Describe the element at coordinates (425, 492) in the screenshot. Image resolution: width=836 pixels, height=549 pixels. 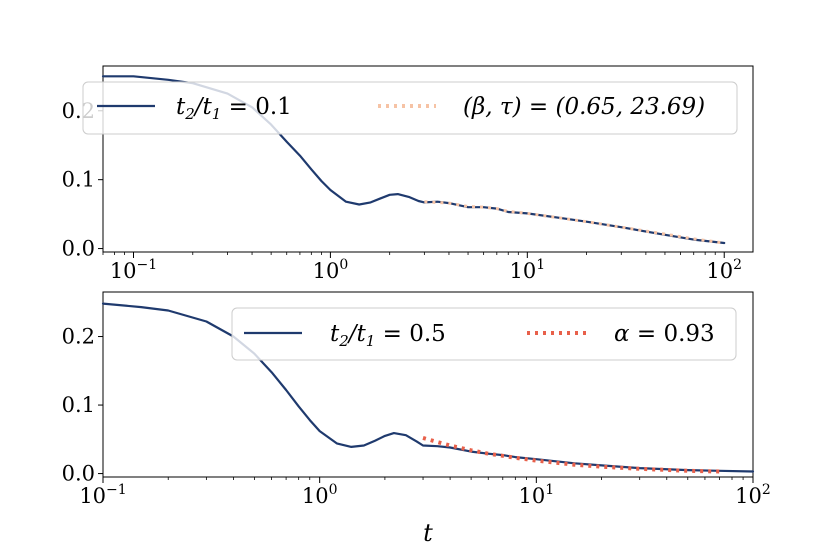
I see `bottom-x-axis: 10⁻¹ 10⁰ 10¹ 10²` at that location.